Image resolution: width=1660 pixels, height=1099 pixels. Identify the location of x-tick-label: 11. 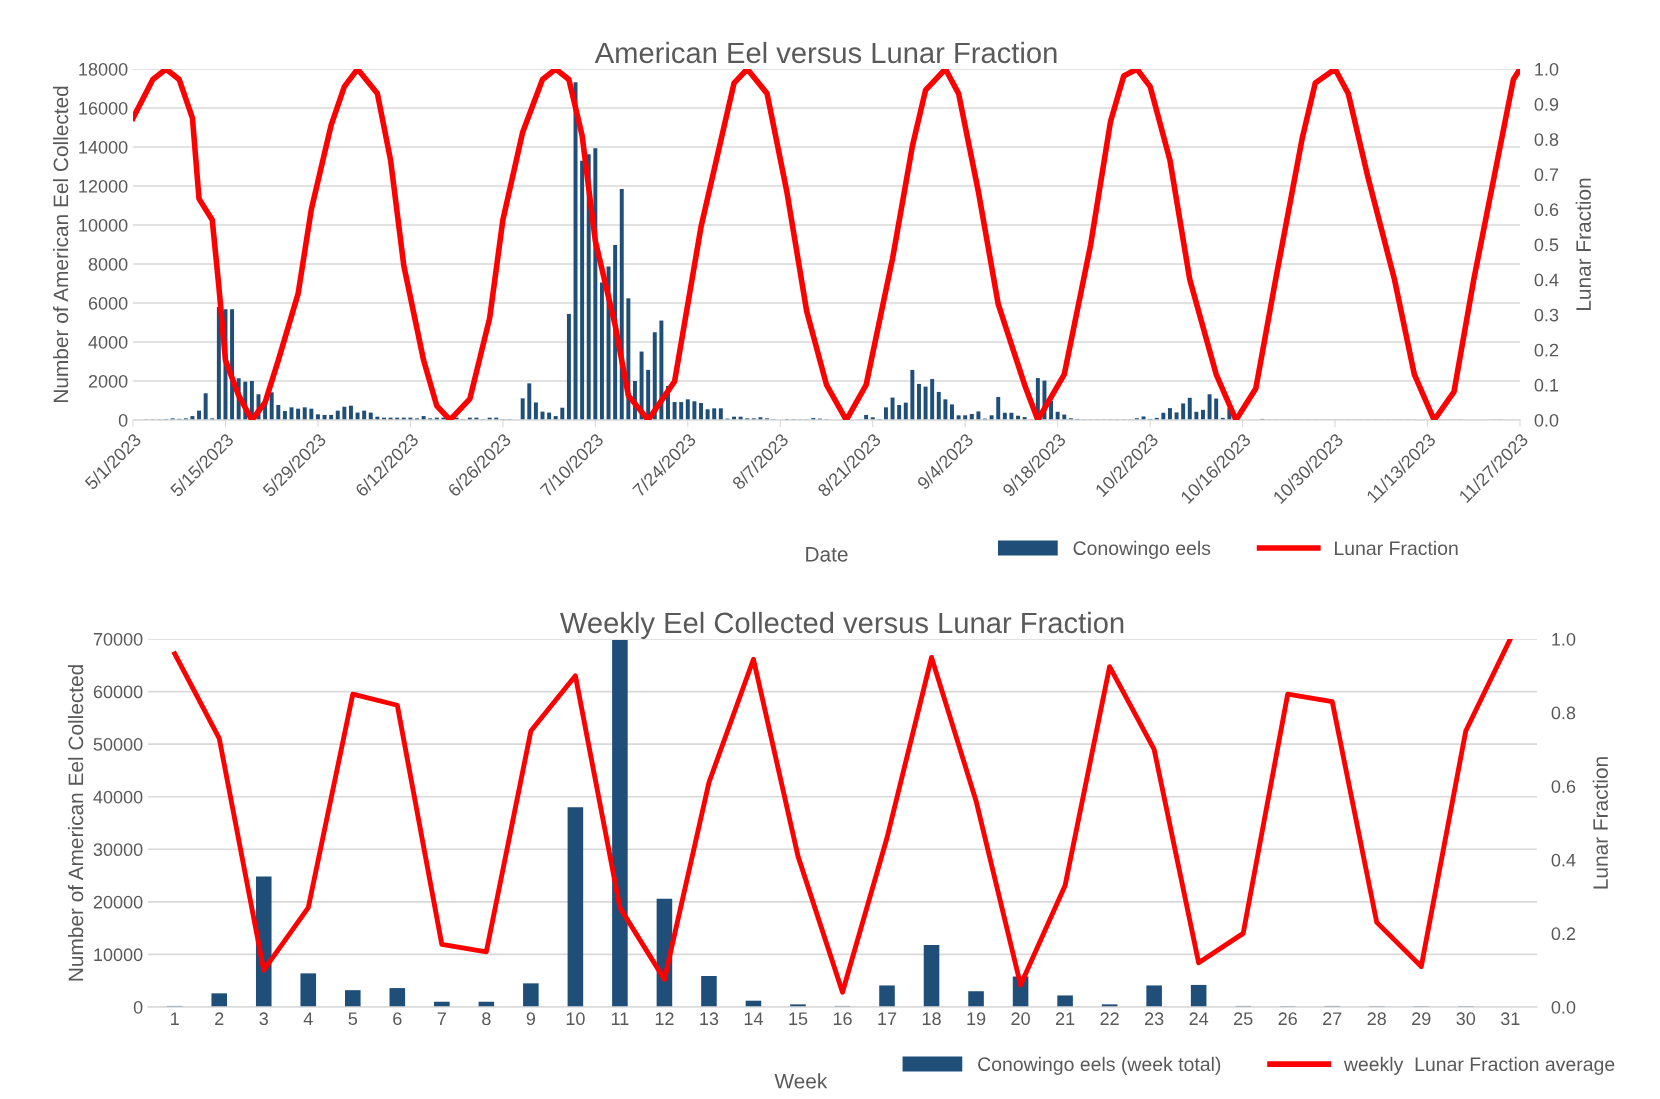
(620, 1018).